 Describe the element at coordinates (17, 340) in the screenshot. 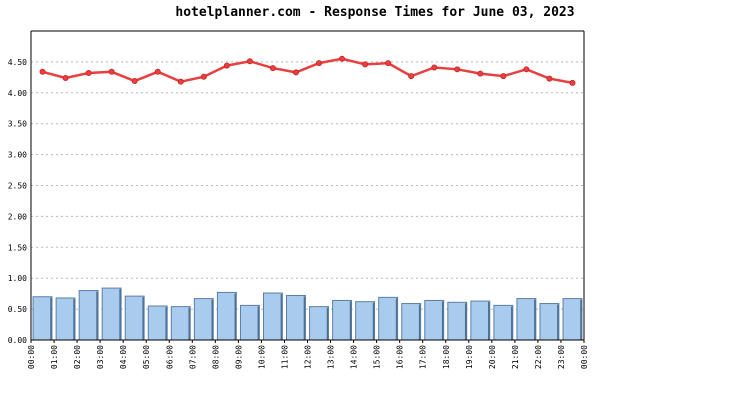

I see `y-tick-label: 0.00` at that location.